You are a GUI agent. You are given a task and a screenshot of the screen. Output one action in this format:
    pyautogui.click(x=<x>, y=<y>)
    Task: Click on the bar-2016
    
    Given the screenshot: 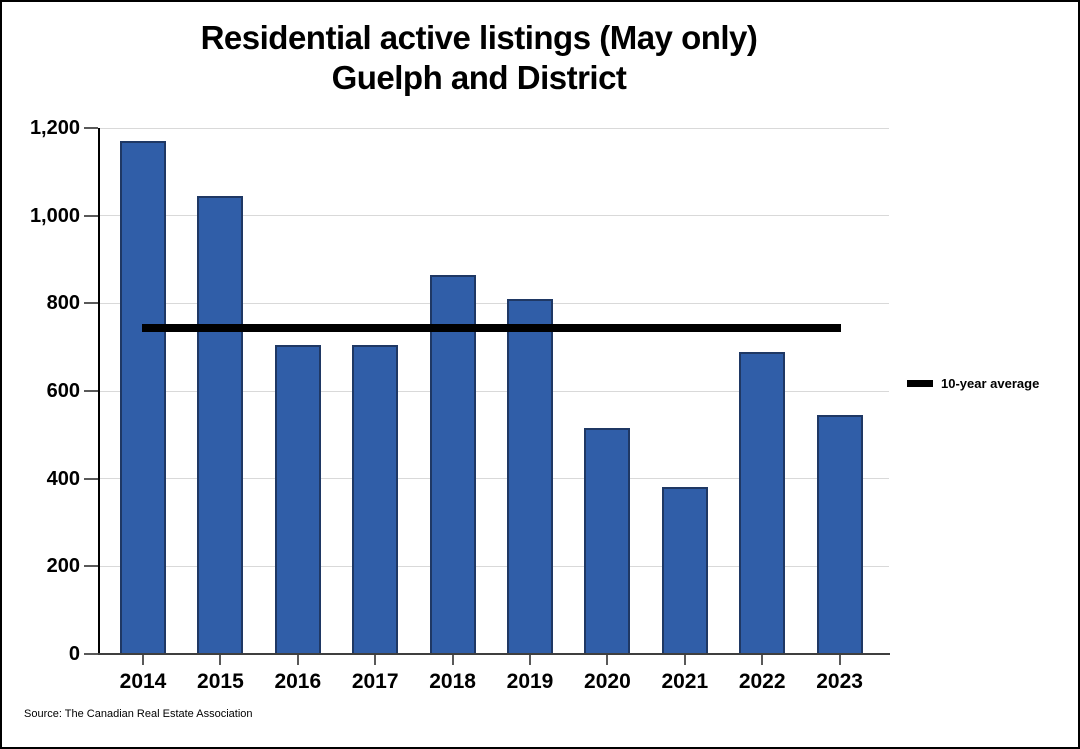 What is the action you would take?
    pyautogui.click(x=297, y=499)
    